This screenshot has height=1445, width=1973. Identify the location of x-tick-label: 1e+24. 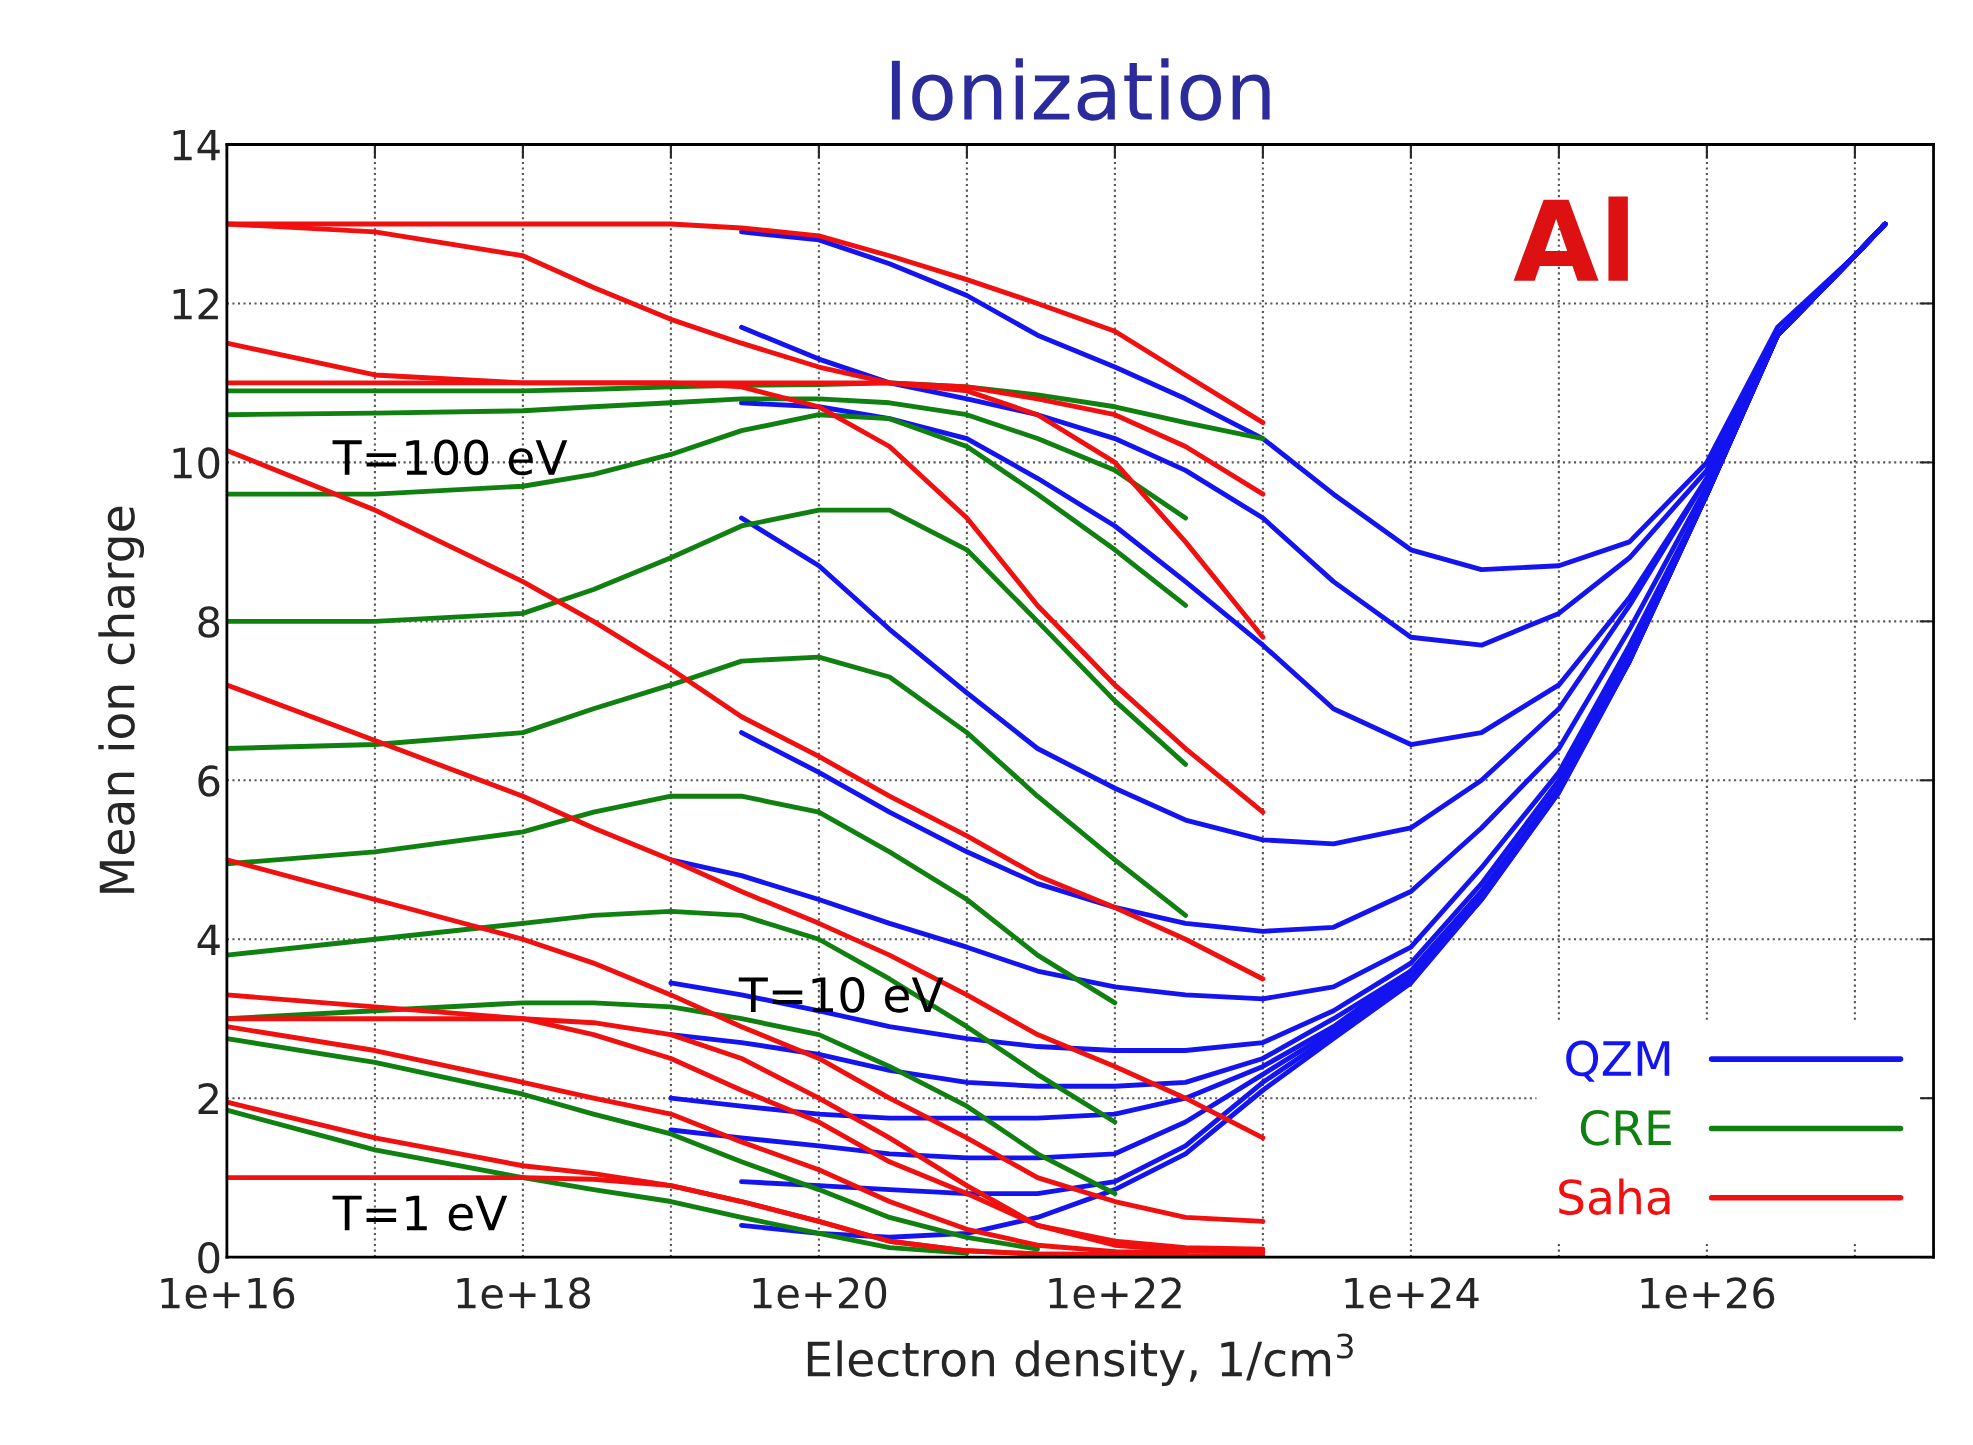
(1412, 1293).